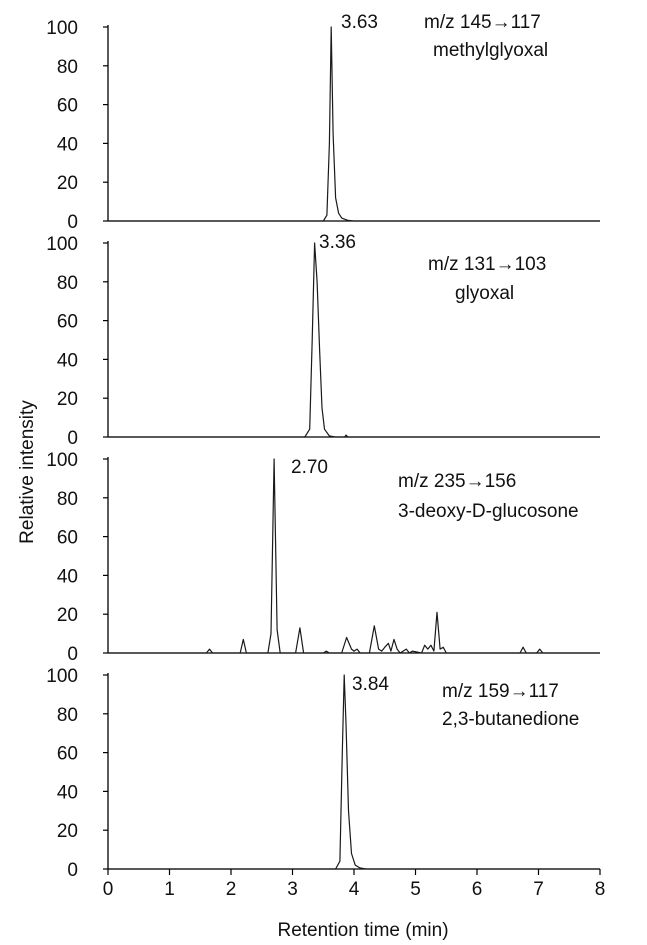 The height and width of the screenshot is (945, 647). Describe the element at coordinates (337, 242) in the screenshot. I see `peak-retention-label: 3.36` at that location.